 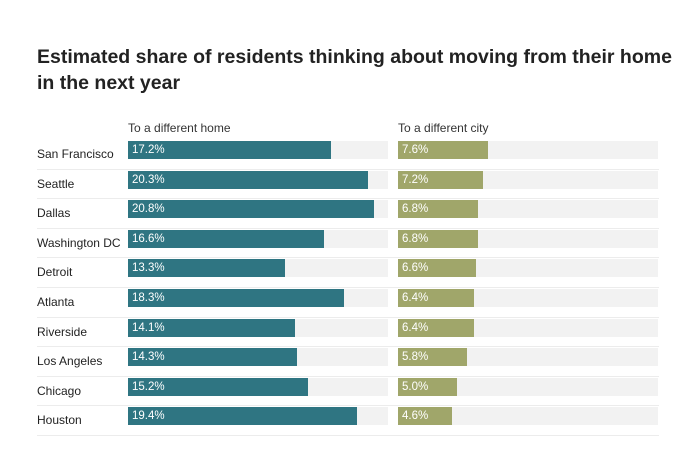 I want to click on bar-city: 5.0%, so click(x=428, y=386).